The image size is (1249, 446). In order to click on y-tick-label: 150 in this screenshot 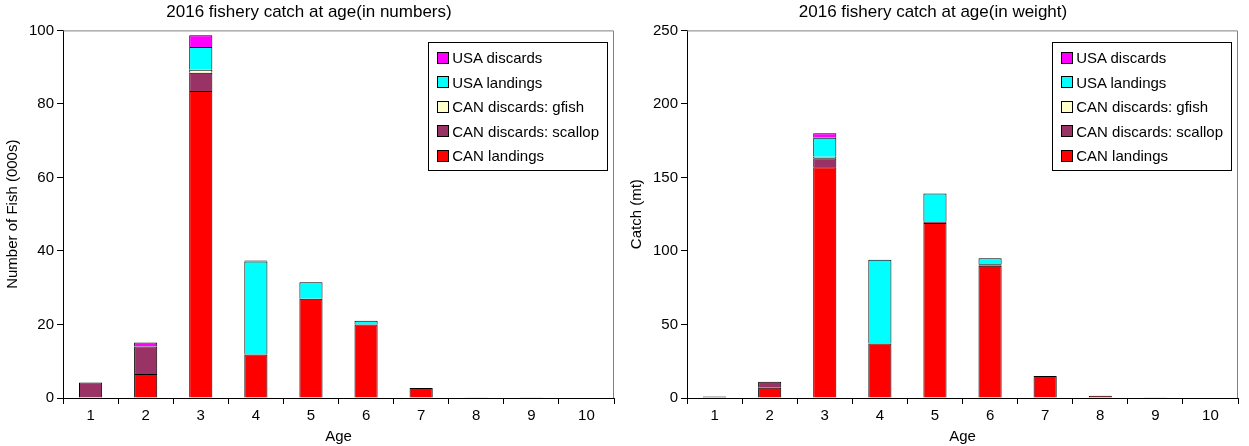, I will do `click(666, 176)`.